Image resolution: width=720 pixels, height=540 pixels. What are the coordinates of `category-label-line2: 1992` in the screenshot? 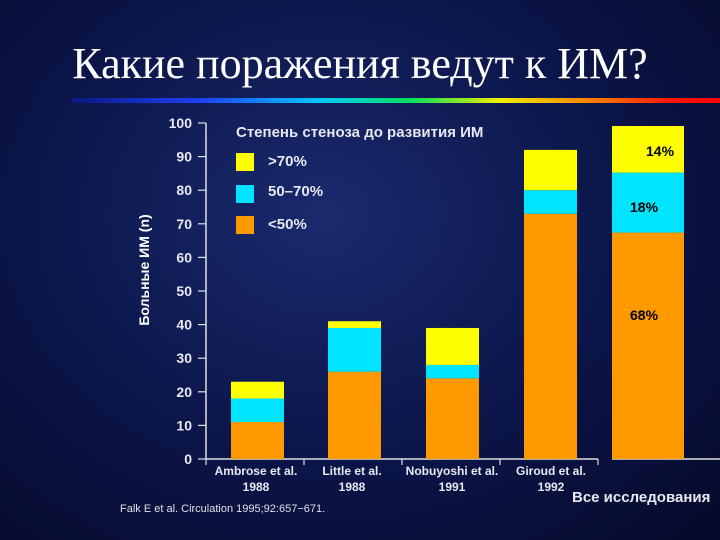 It's located at (551, 487).